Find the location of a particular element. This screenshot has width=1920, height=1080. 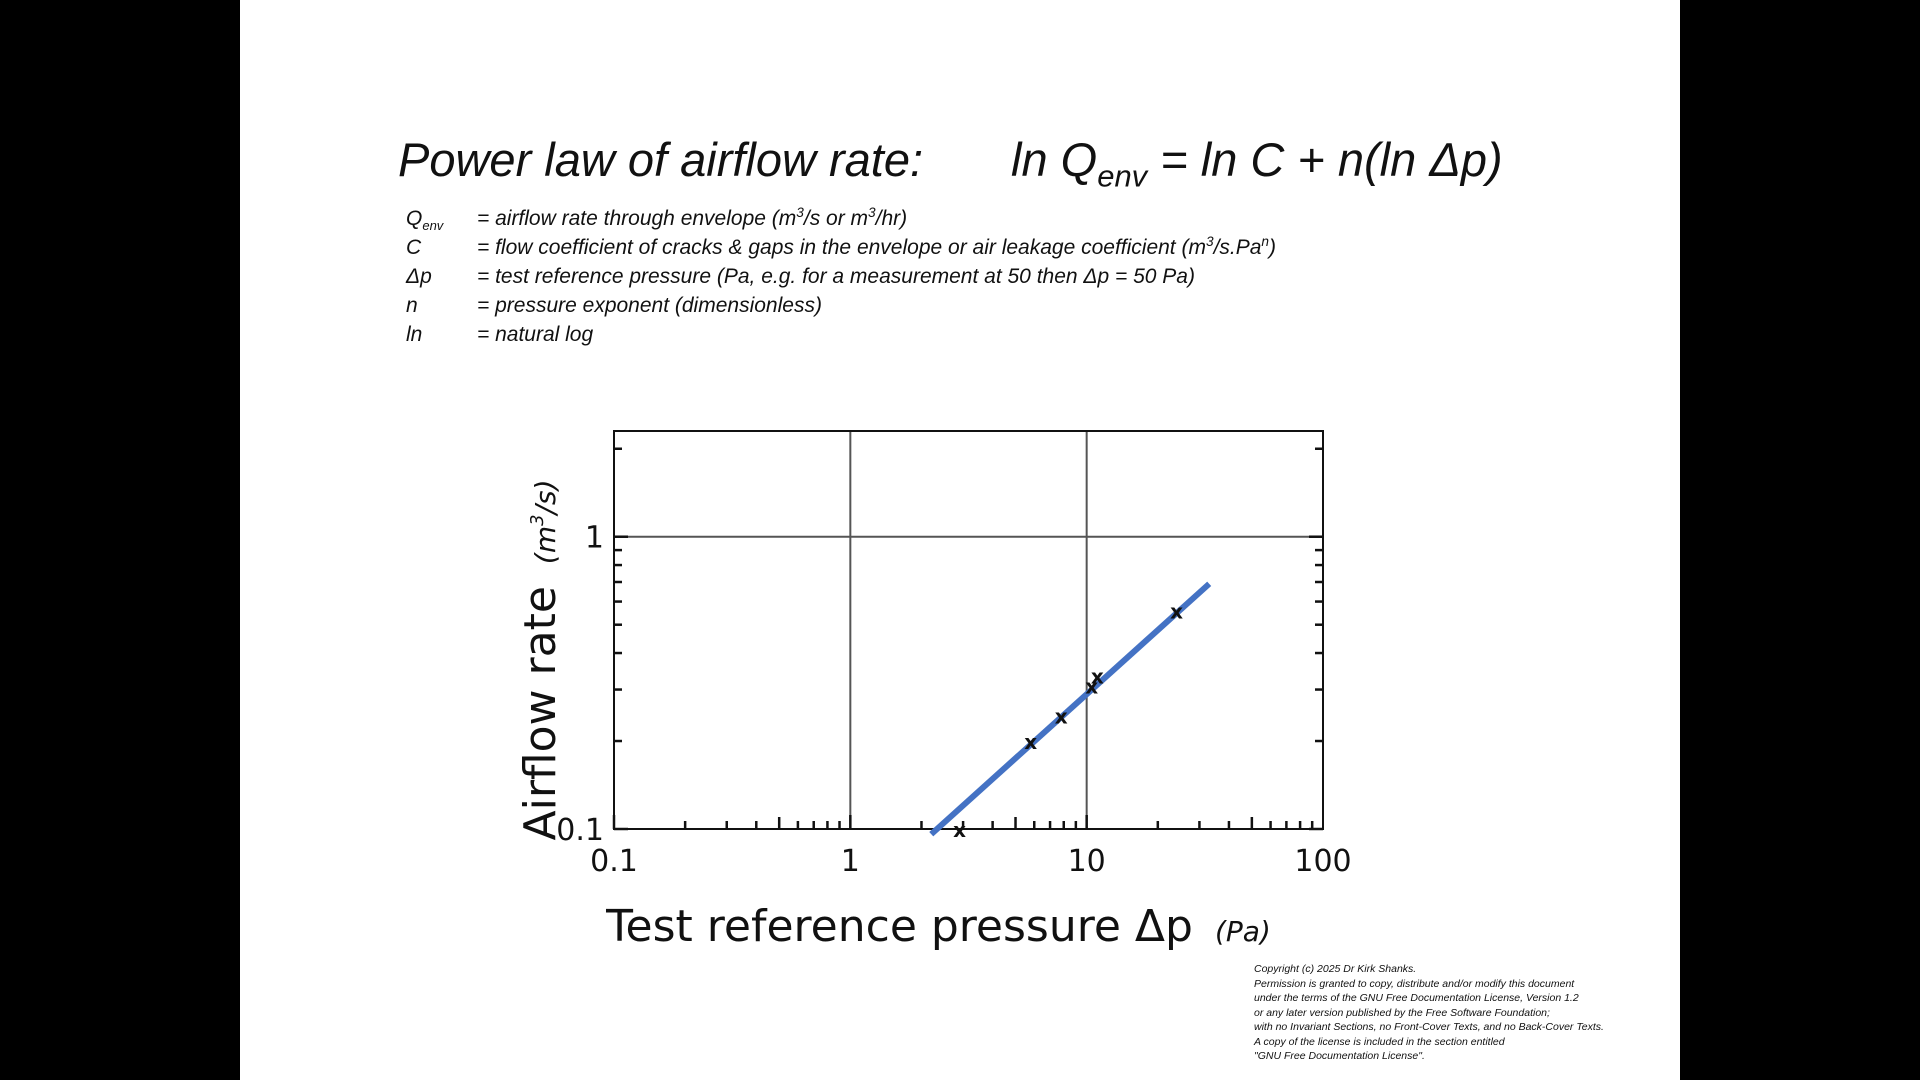

definition-symbol: Qenv is located at coordinates (425, 220).